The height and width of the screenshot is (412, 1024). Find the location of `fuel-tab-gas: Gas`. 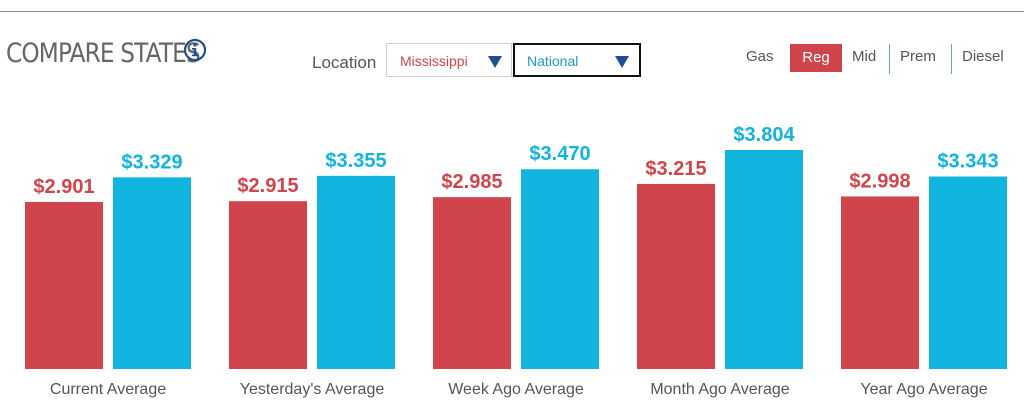

fuel-tab-gas: Gas is located at coordinates (760, 56).